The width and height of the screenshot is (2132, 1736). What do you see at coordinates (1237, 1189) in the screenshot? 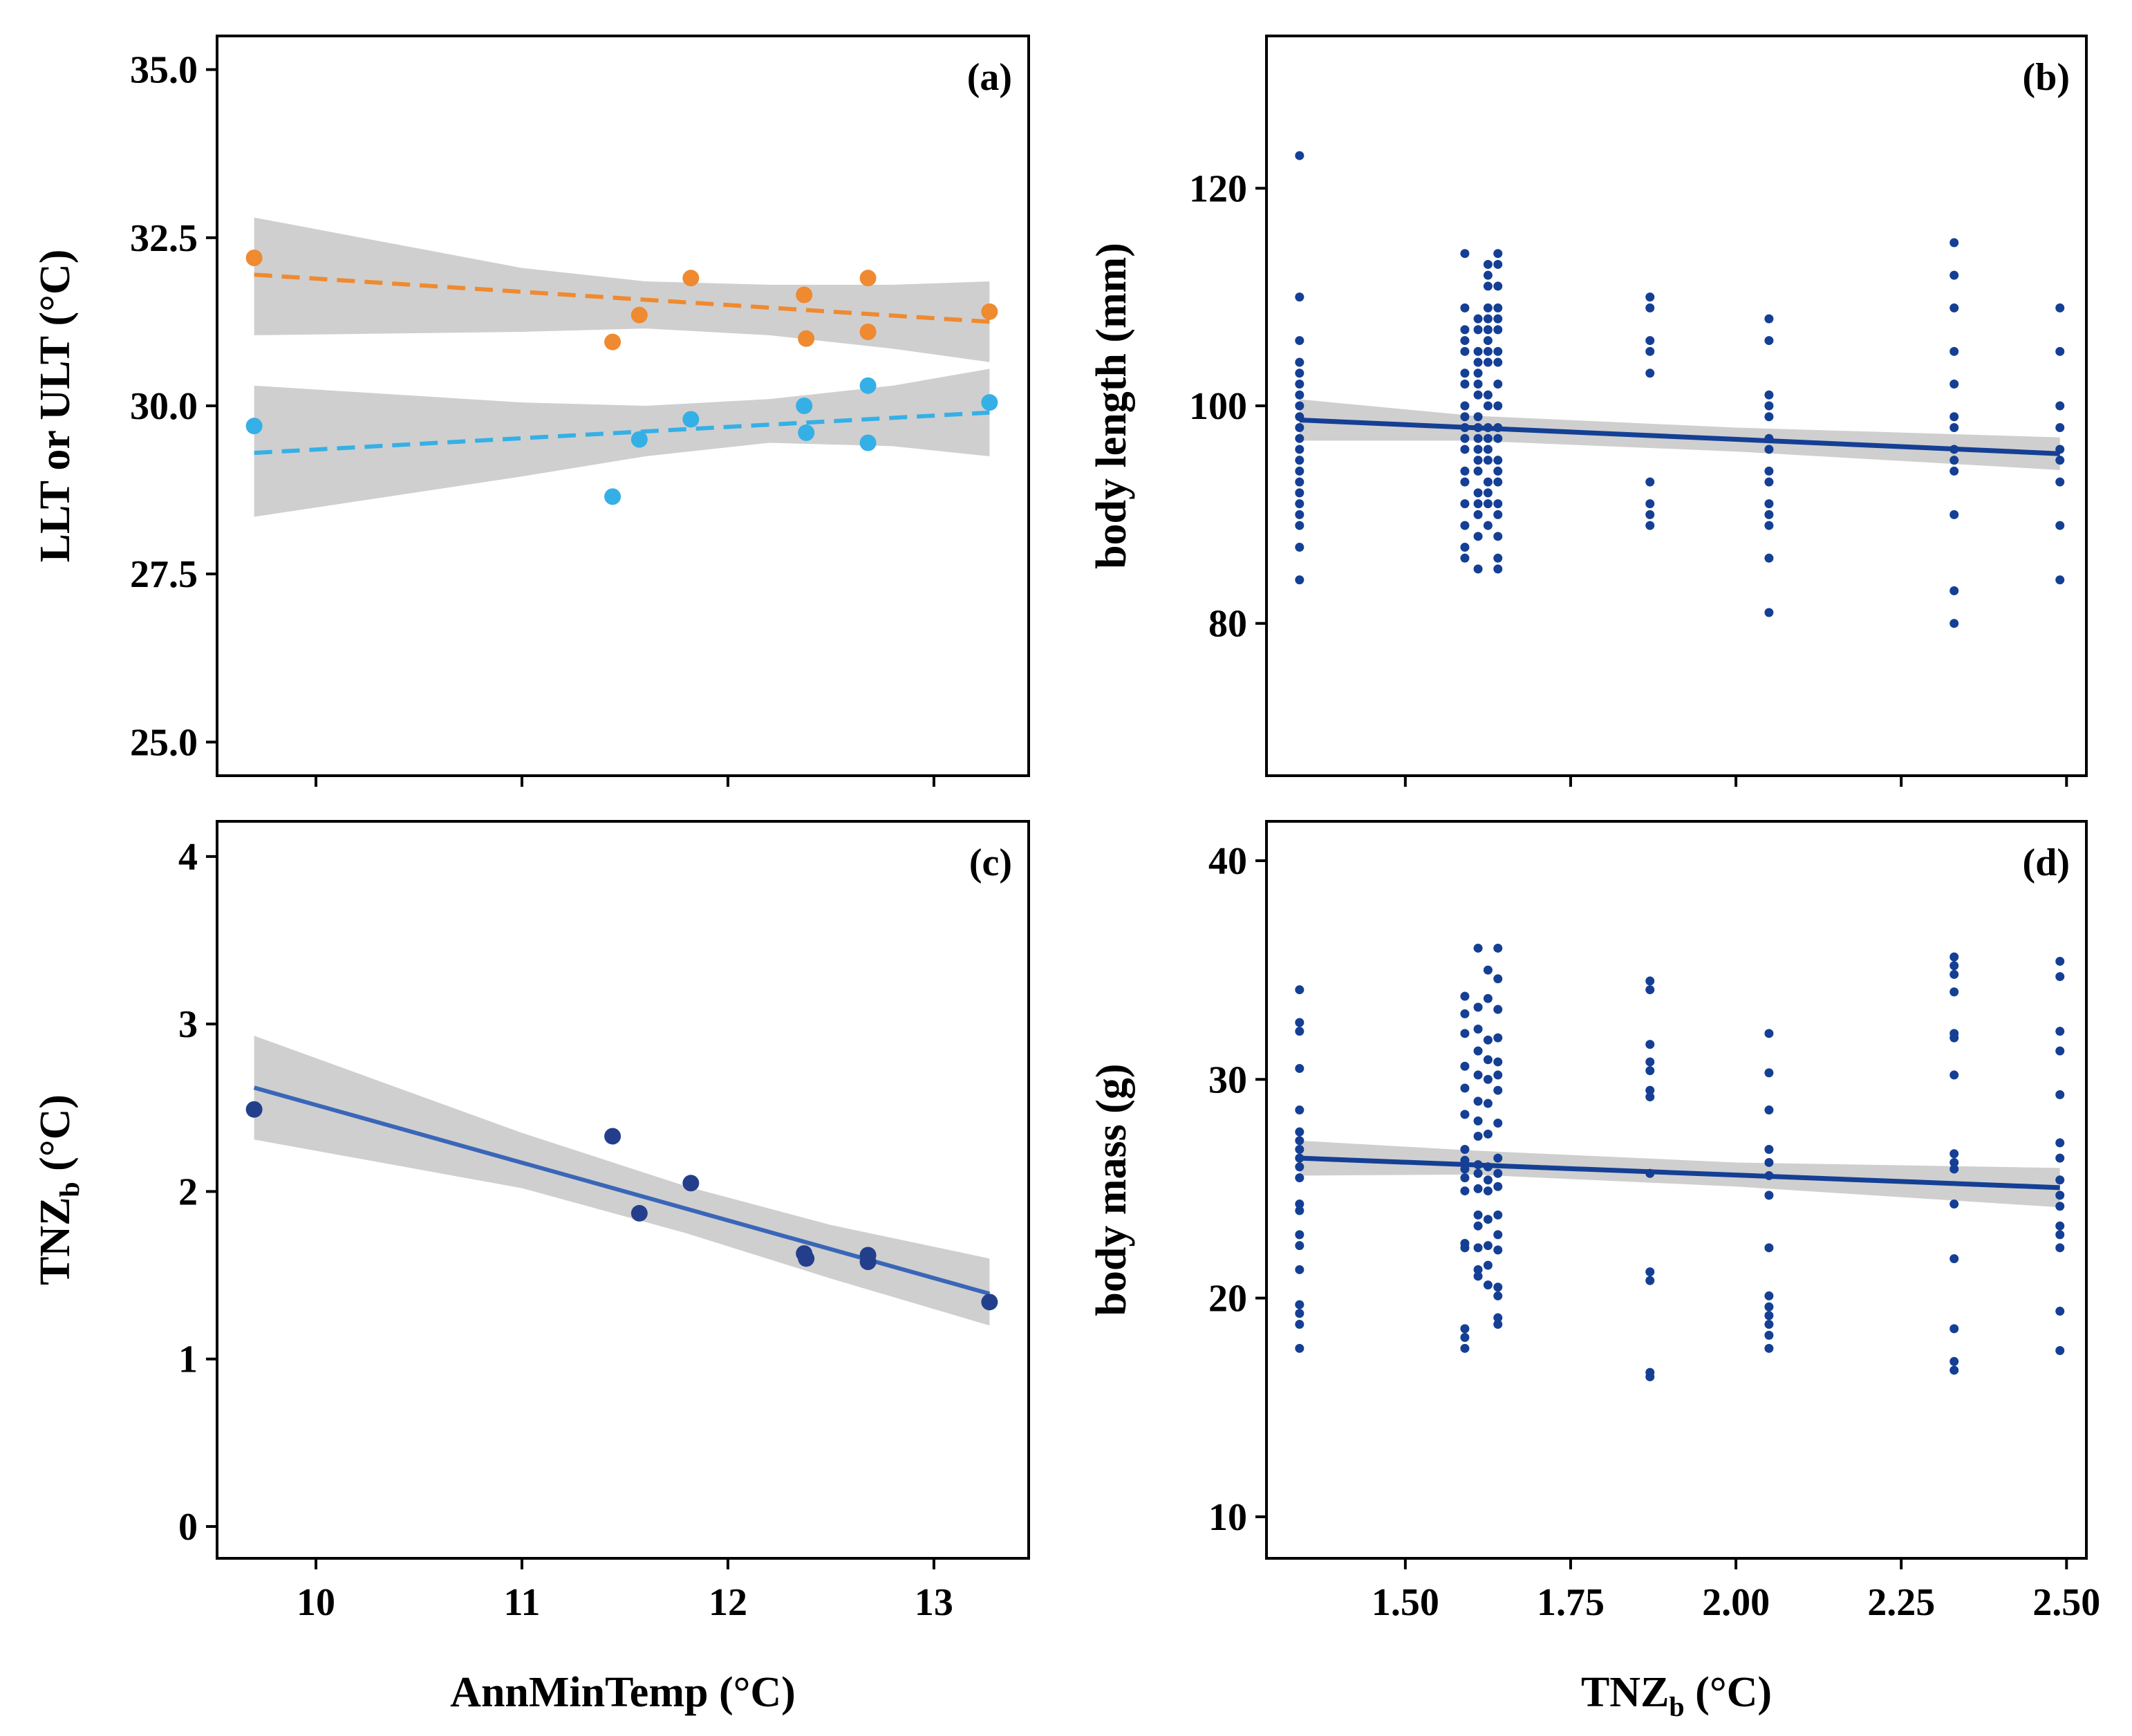
I see `y-ticks-d: 10 20 30 40` at bounding box center [1237, 1189].